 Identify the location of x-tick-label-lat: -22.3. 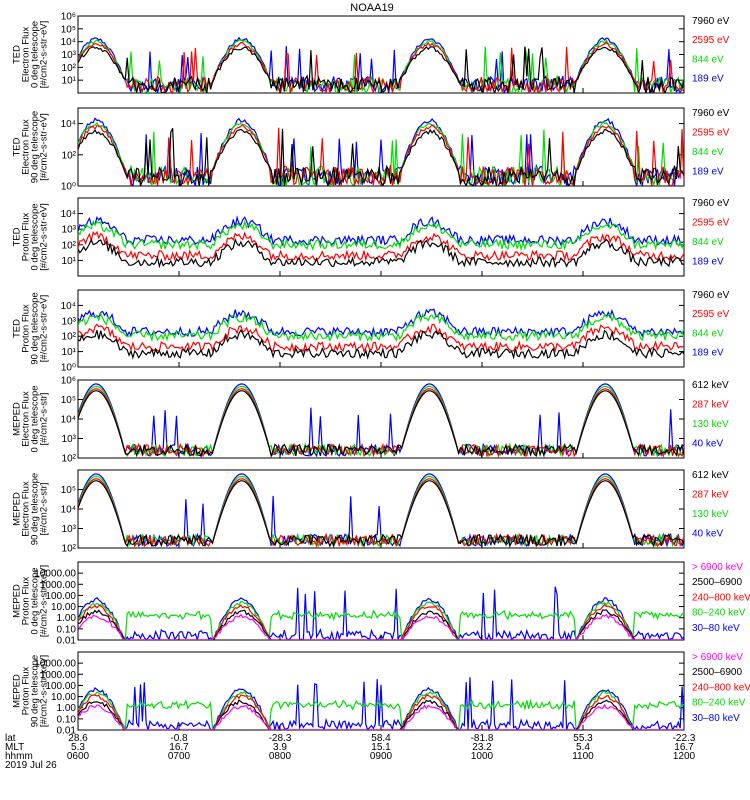
(684, 738).